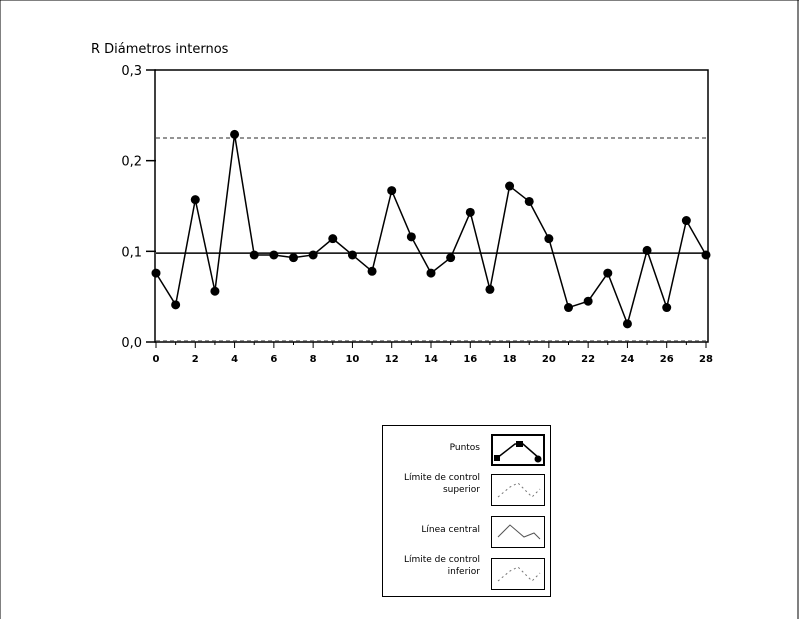 The width and height of the screenshot is (799, 619). What do you see at coordinates (392, 359) in the screenshot?
I see `x-tick-label: 12` at bounding box center [392, 359].